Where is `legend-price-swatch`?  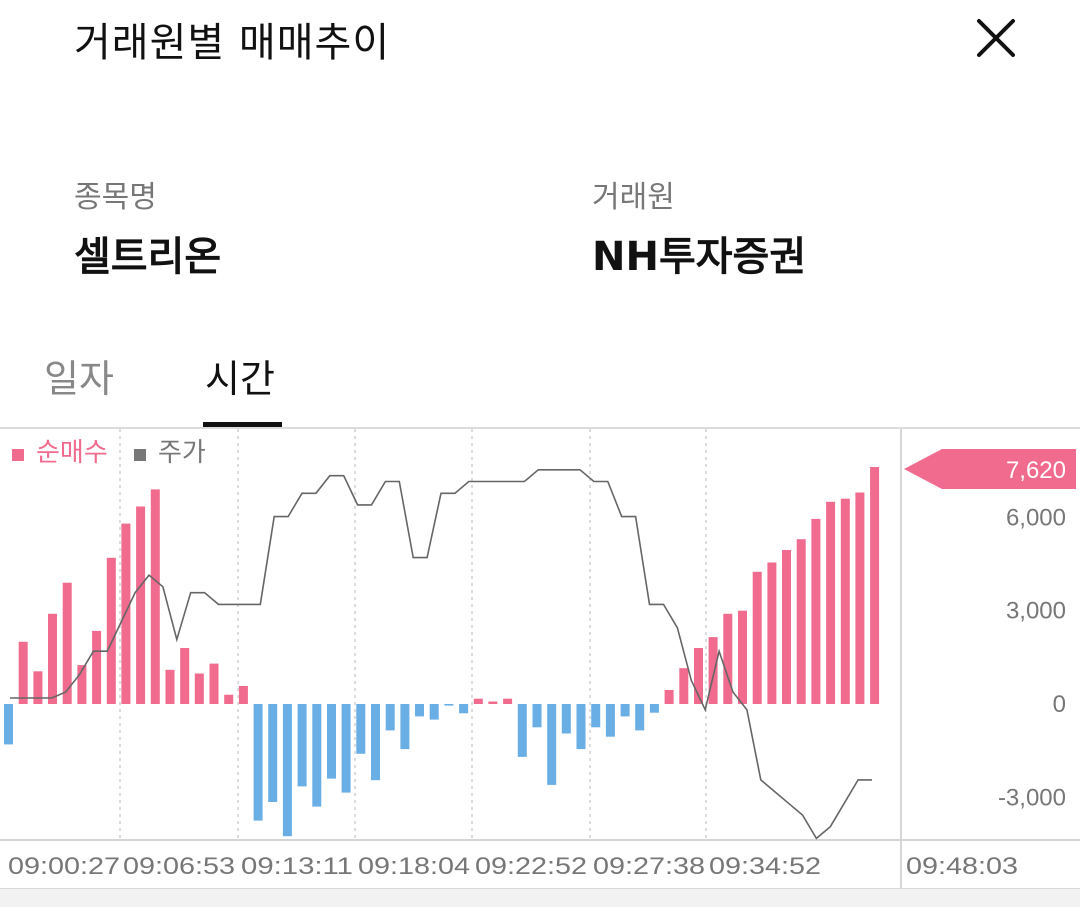
legend-price-swatch is located at coordinates (140, 455).